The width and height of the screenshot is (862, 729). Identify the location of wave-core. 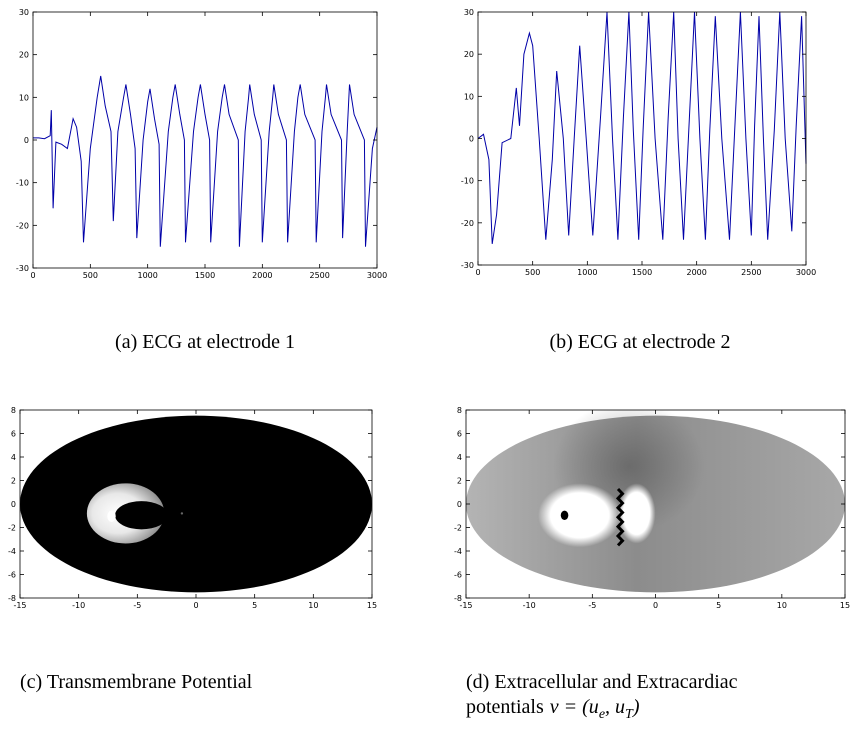
(141, 515).